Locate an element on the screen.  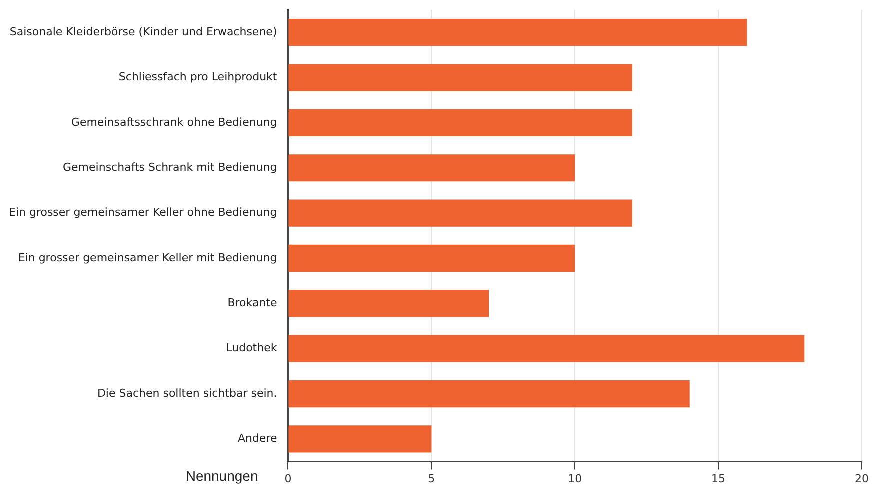
x-tick-label: 10 is located at coordinates (575, 479).